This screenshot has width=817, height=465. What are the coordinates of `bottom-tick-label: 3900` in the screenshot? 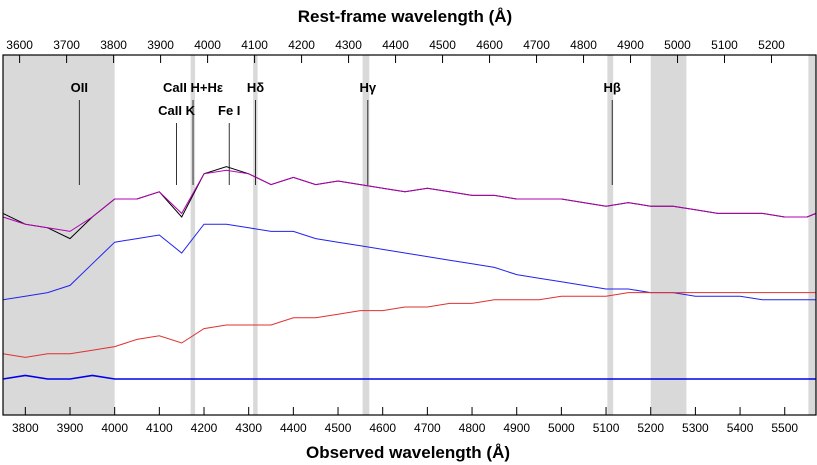 It's located at (70, 428).